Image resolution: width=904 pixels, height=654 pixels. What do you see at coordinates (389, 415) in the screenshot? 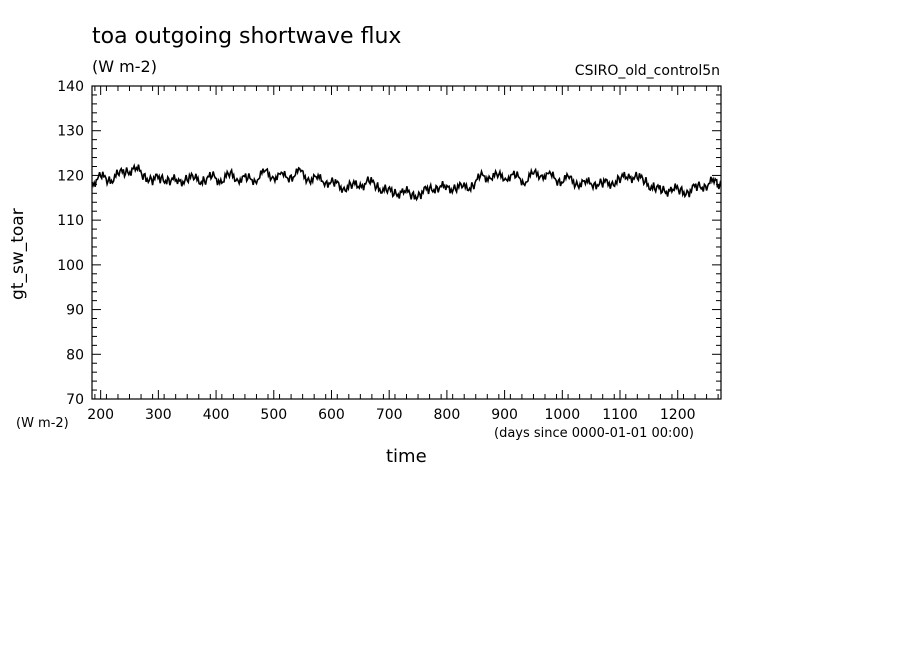
I see `x-tick-label: 700` at bounding box center [389, 415].